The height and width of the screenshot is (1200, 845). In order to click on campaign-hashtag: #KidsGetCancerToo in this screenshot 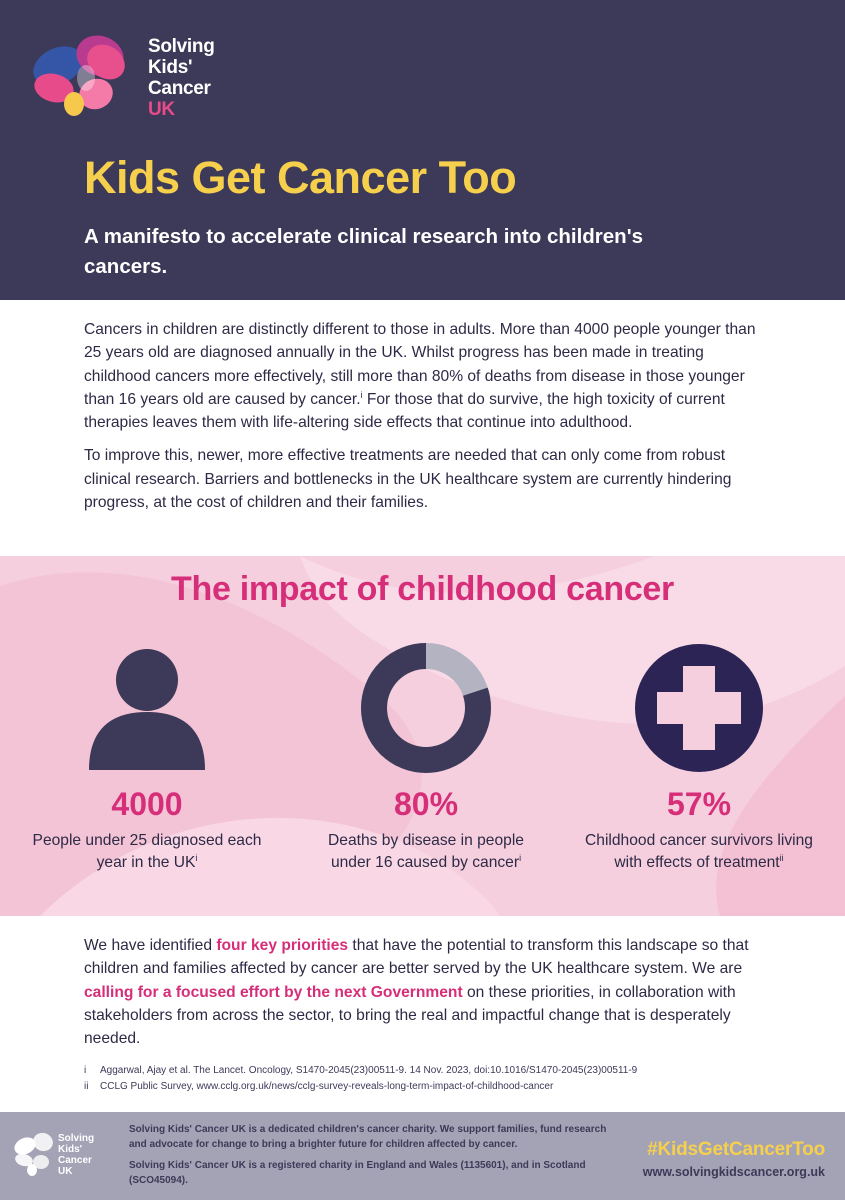, I will do `click(736, 1149)`.